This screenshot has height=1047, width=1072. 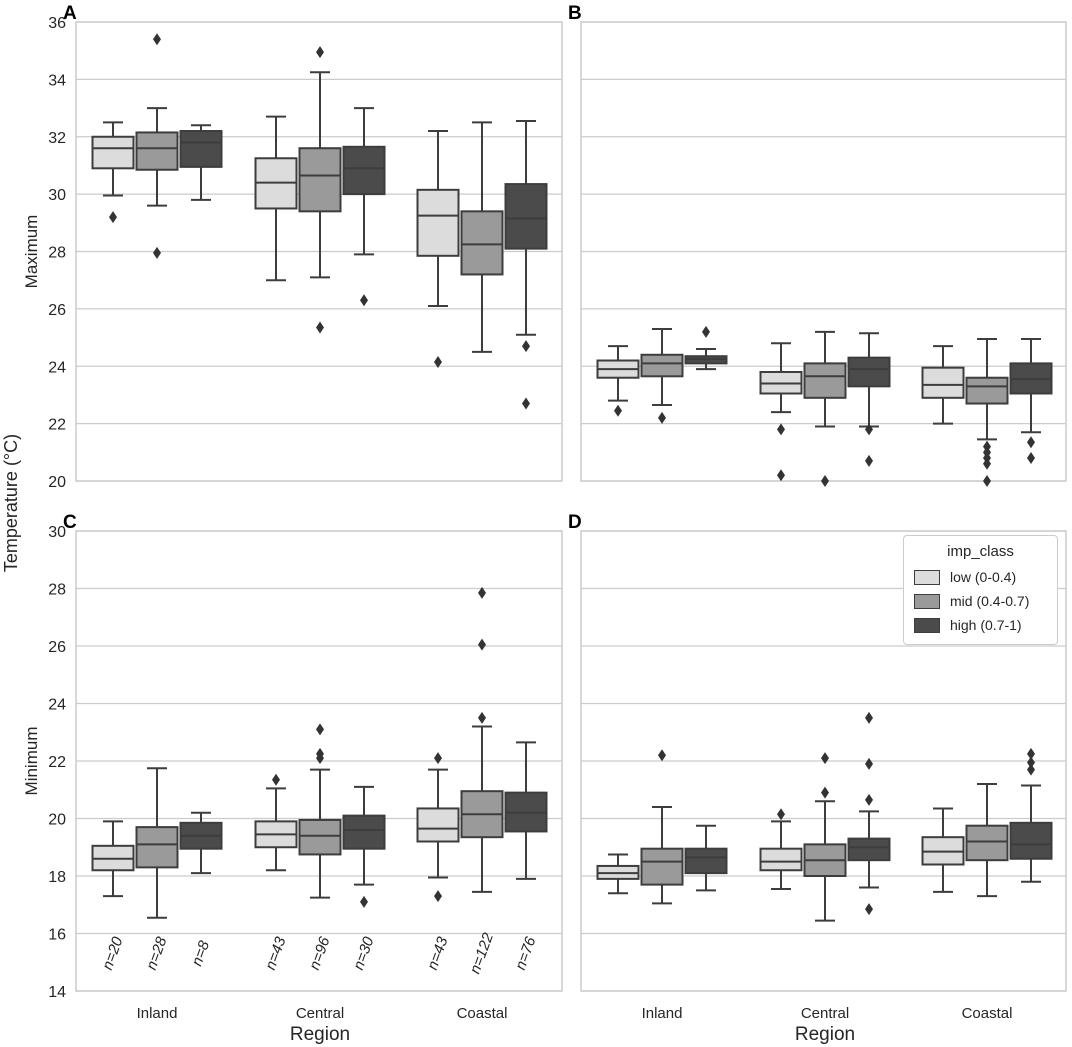 I want to click on y-tick-label: 28, so click(x=57, y=253).